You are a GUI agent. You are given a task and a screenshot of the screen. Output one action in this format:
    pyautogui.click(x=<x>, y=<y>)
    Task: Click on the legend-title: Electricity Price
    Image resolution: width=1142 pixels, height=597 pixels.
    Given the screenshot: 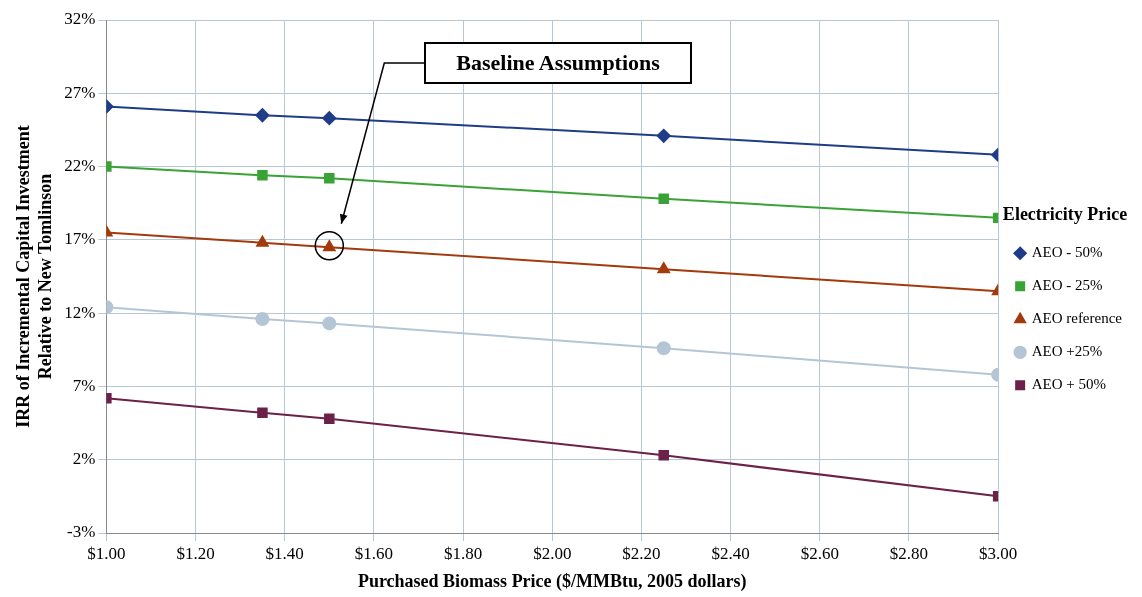 What is the action you would take?
    pyautogui.click(x=1065, y=213)
    